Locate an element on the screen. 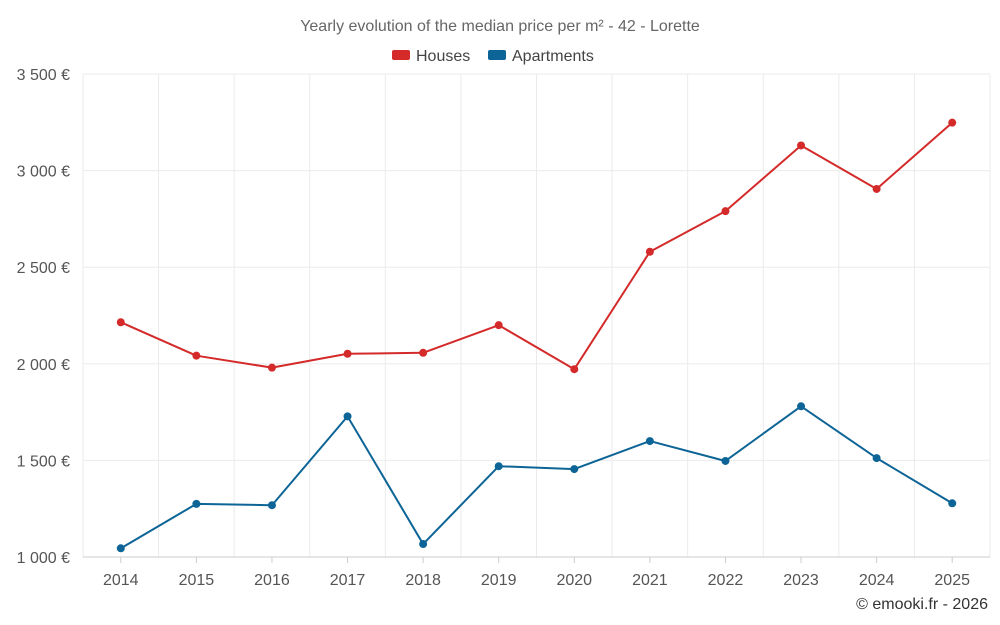 This screenshot has height=625, width=1000. legend-swatch-houses is located at coordinates (401, 55).